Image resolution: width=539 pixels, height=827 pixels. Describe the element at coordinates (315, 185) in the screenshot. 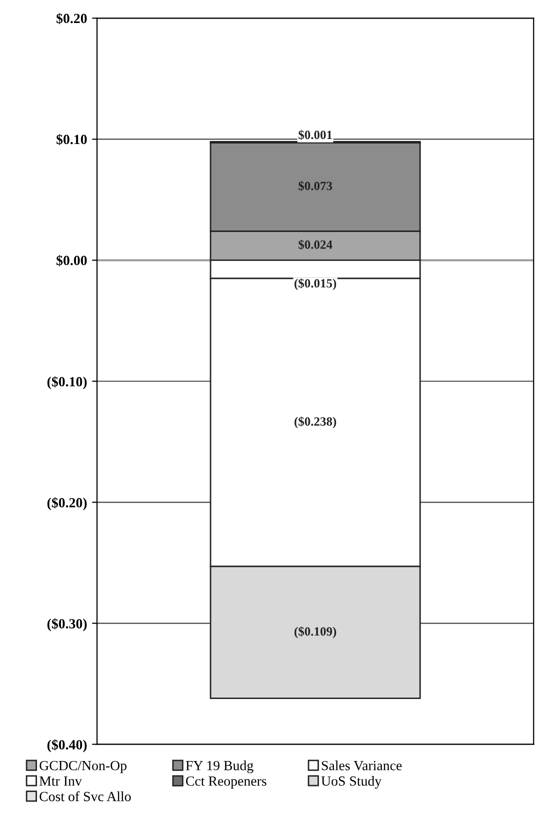

I see `data-label: $0.073` at that location.